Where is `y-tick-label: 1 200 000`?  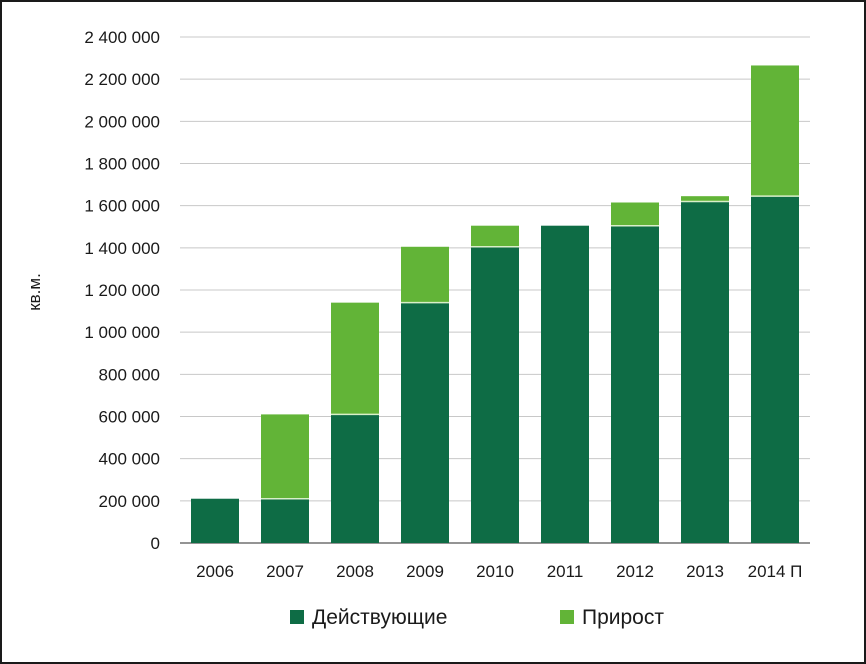
y-tick-label: 1 200 000 is located at coordinates (122, 290).